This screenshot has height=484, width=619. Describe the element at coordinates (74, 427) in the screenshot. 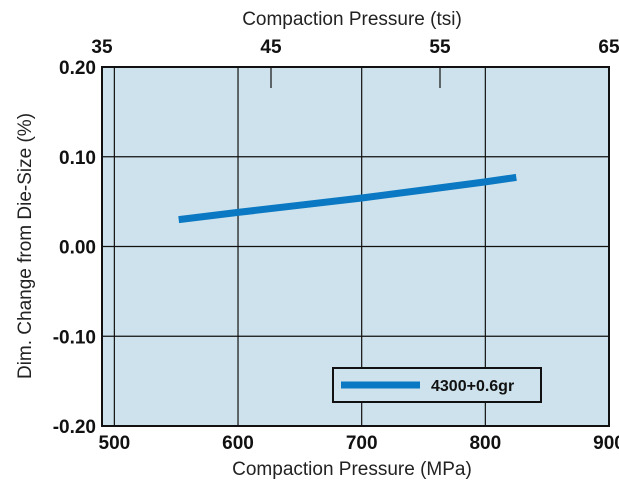

I see `y-tick-label: -0.20` at that location.